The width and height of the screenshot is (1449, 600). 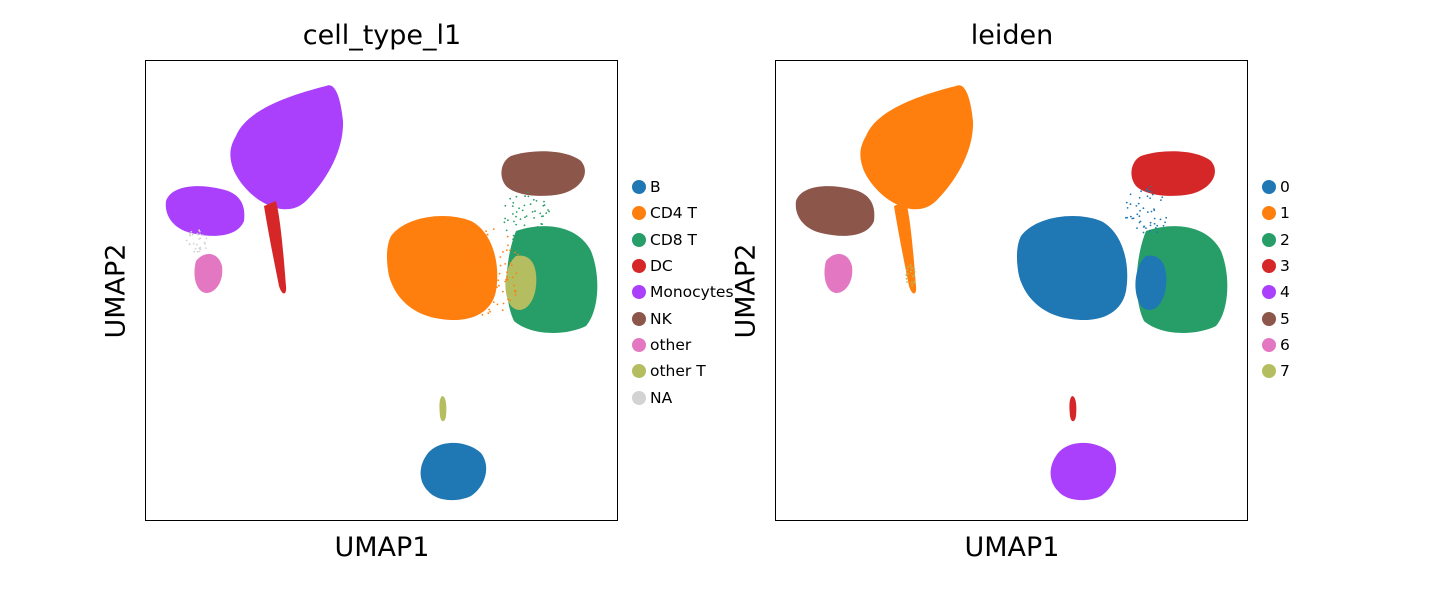 I want to click on cluster-dc, so click(x=275, y=247).